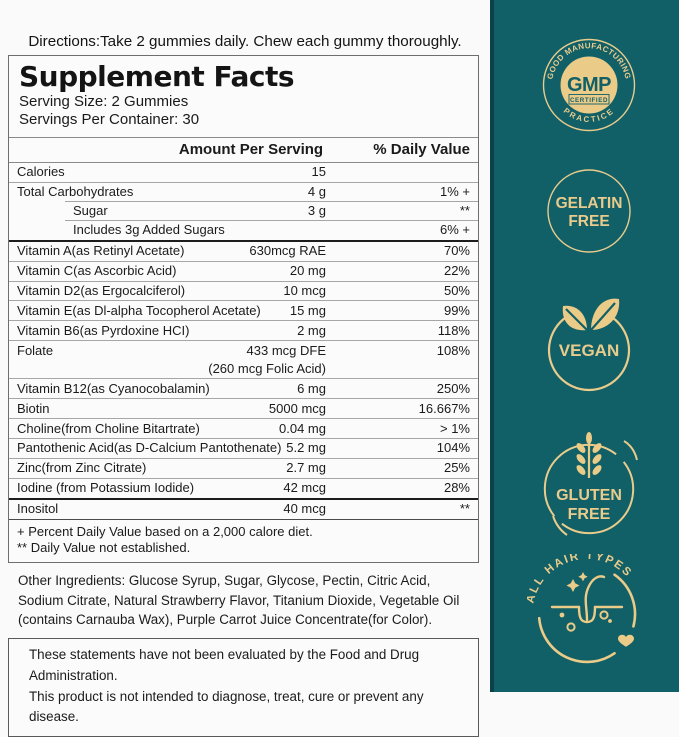 This screenshot has width=679, height=737. Describe the element at coordinates (455, 428) in the screenshot. I see `nutrient-dv: > 1%` at that location.